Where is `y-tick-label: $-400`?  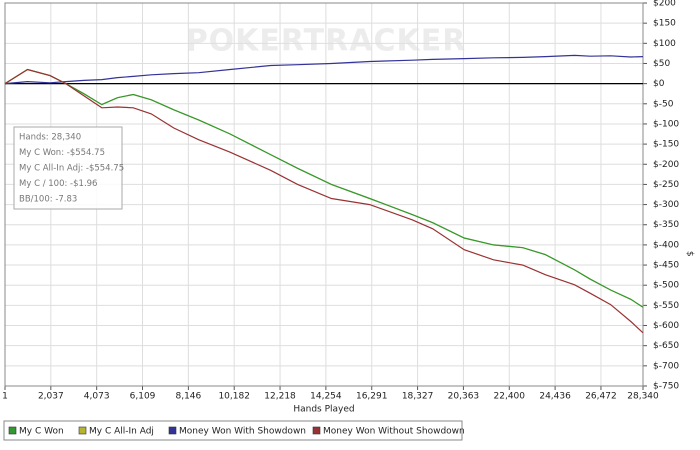 y-tick-label: $-400 is located at coordinates (666, 245).